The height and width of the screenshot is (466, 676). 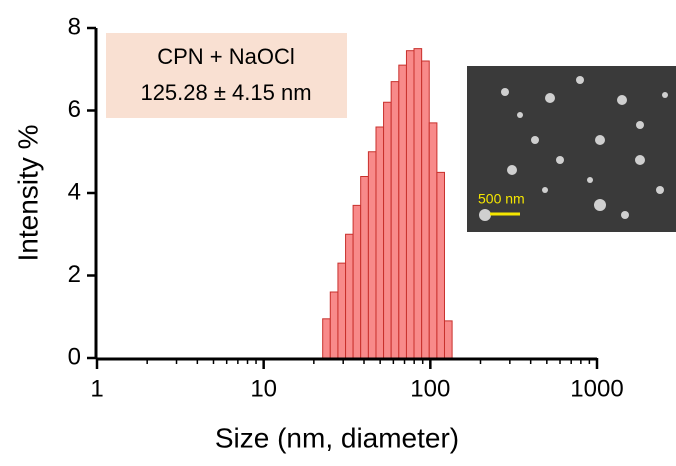 What do you see at coordinates (74, 191) in the screenshot?
I see `y-tick-label: 4` at bounding box center [74, 191].